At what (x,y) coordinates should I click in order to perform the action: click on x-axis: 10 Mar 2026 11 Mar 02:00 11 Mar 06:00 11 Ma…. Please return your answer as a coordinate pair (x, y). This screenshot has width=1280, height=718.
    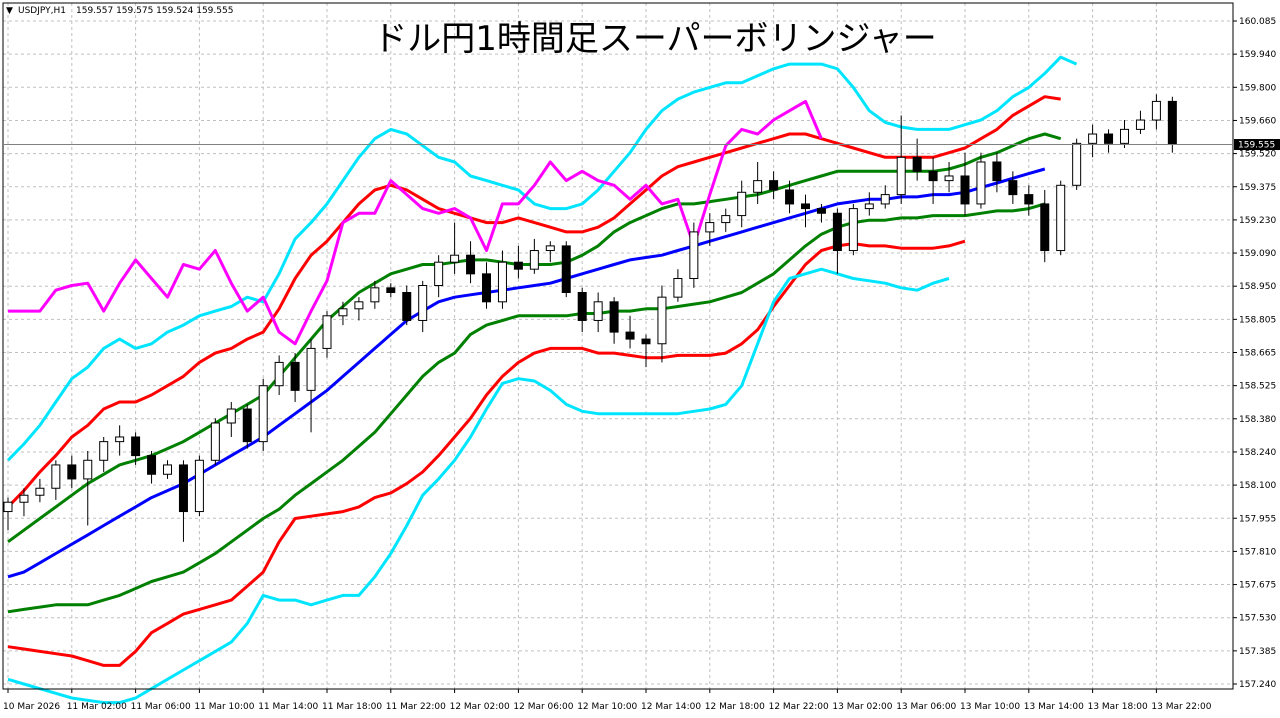
    Looking at the image, I should click on (607, 700).